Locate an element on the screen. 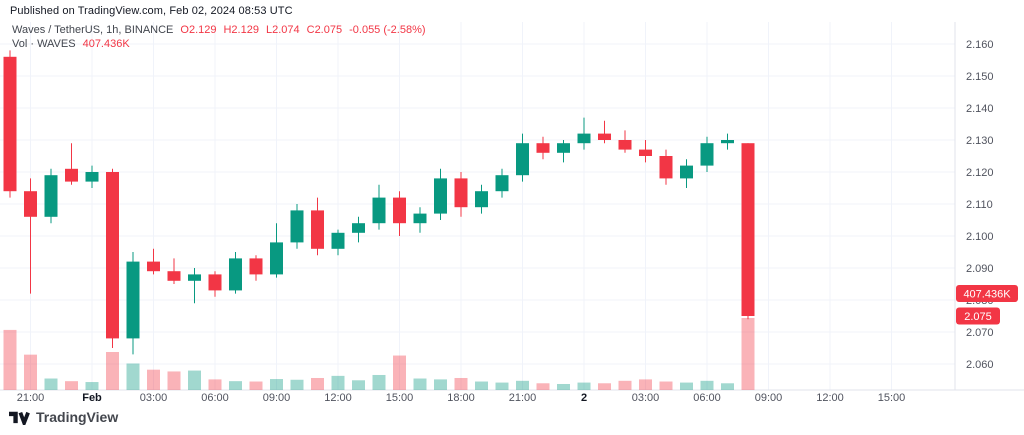 Image resolution: width=1024 pixels, height=435 pixels. volume-badge-text: 407.436K is located at coordinates (987, 295).